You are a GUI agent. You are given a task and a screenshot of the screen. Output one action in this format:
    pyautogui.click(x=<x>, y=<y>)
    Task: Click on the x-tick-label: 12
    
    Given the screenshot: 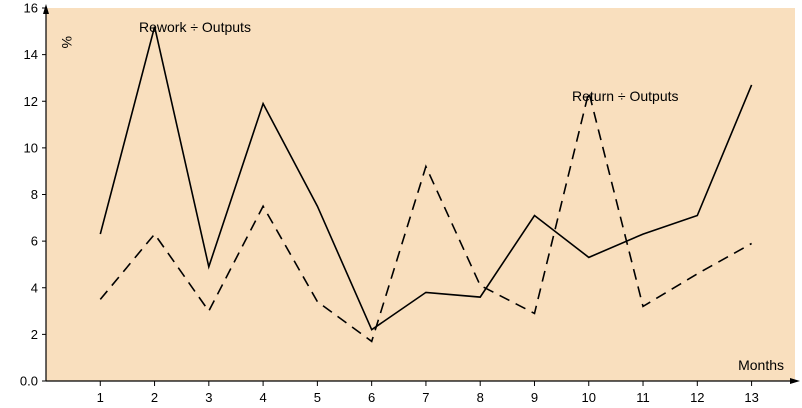 What is the action you would take?
    pyautogui.click(x=697, y=397)
    